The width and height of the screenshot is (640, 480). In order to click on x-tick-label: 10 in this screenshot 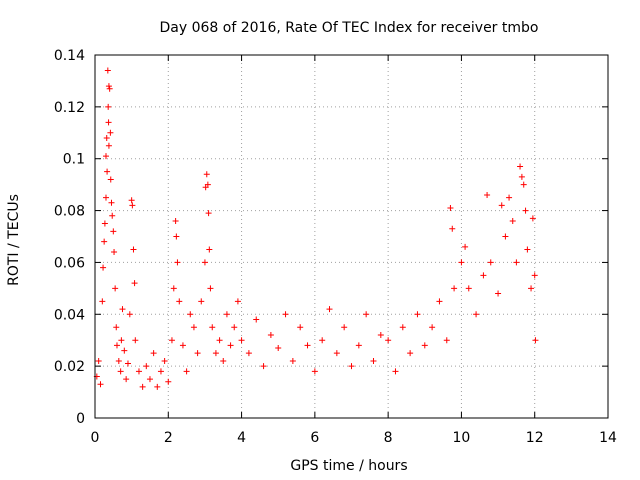, I will do `click(462, 438)`.